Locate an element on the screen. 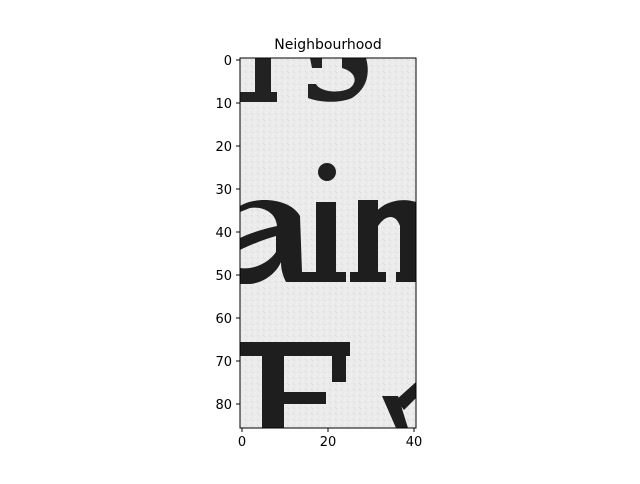 The width and height of the screenshot is (640, 484). y-tick-label: 50 is located at coordinates (223, 276).